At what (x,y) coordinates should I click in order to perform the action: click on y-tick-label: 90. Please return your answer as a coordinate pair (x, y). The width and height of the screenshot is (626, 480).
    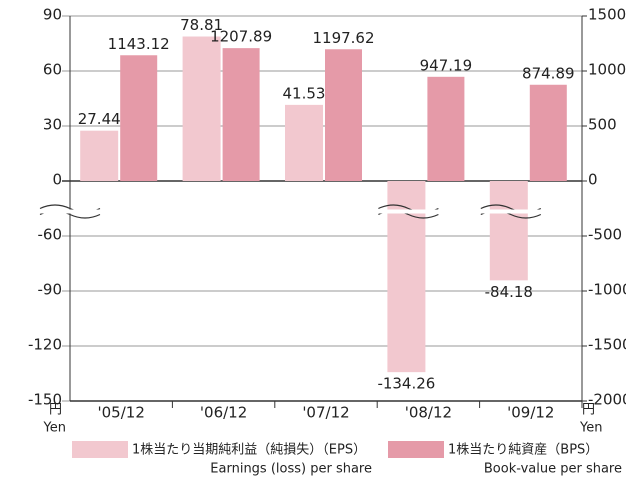
    Looking at the image, I should click on (52, 15).